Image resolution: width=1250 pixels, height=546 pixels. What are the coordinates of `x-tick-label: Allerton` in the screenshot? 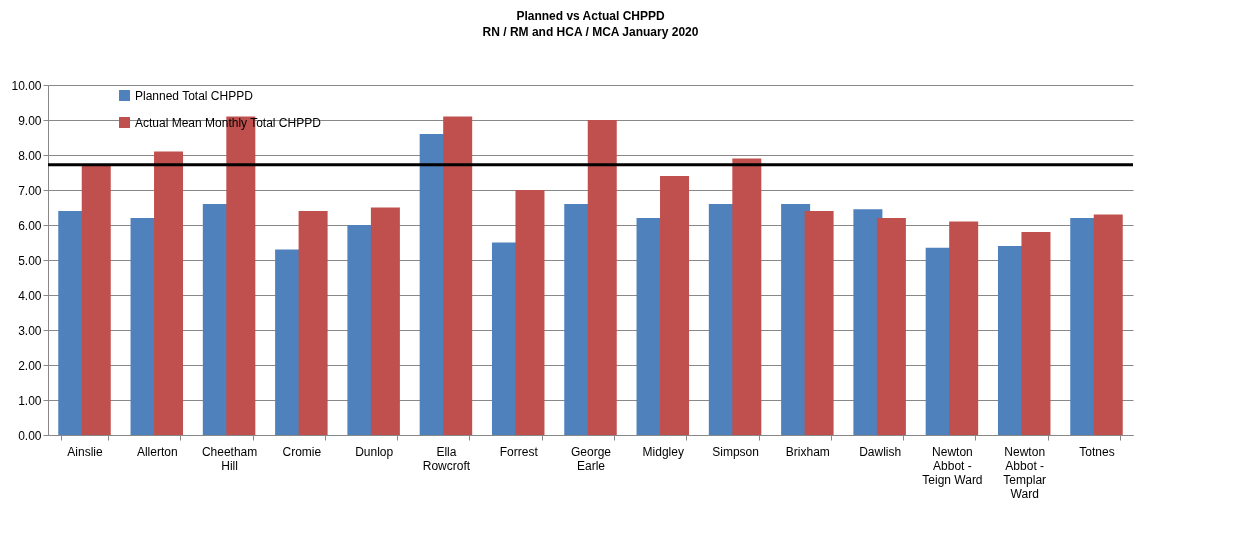 It's located at (157, 451).